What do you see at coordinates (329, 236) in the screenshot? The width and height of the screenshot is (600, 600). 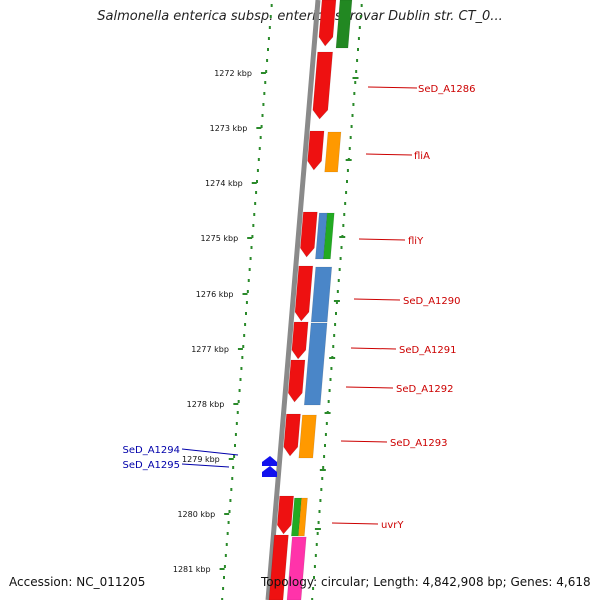 I see `gene-block-fliY-partner` at bounding box center [329, 236].